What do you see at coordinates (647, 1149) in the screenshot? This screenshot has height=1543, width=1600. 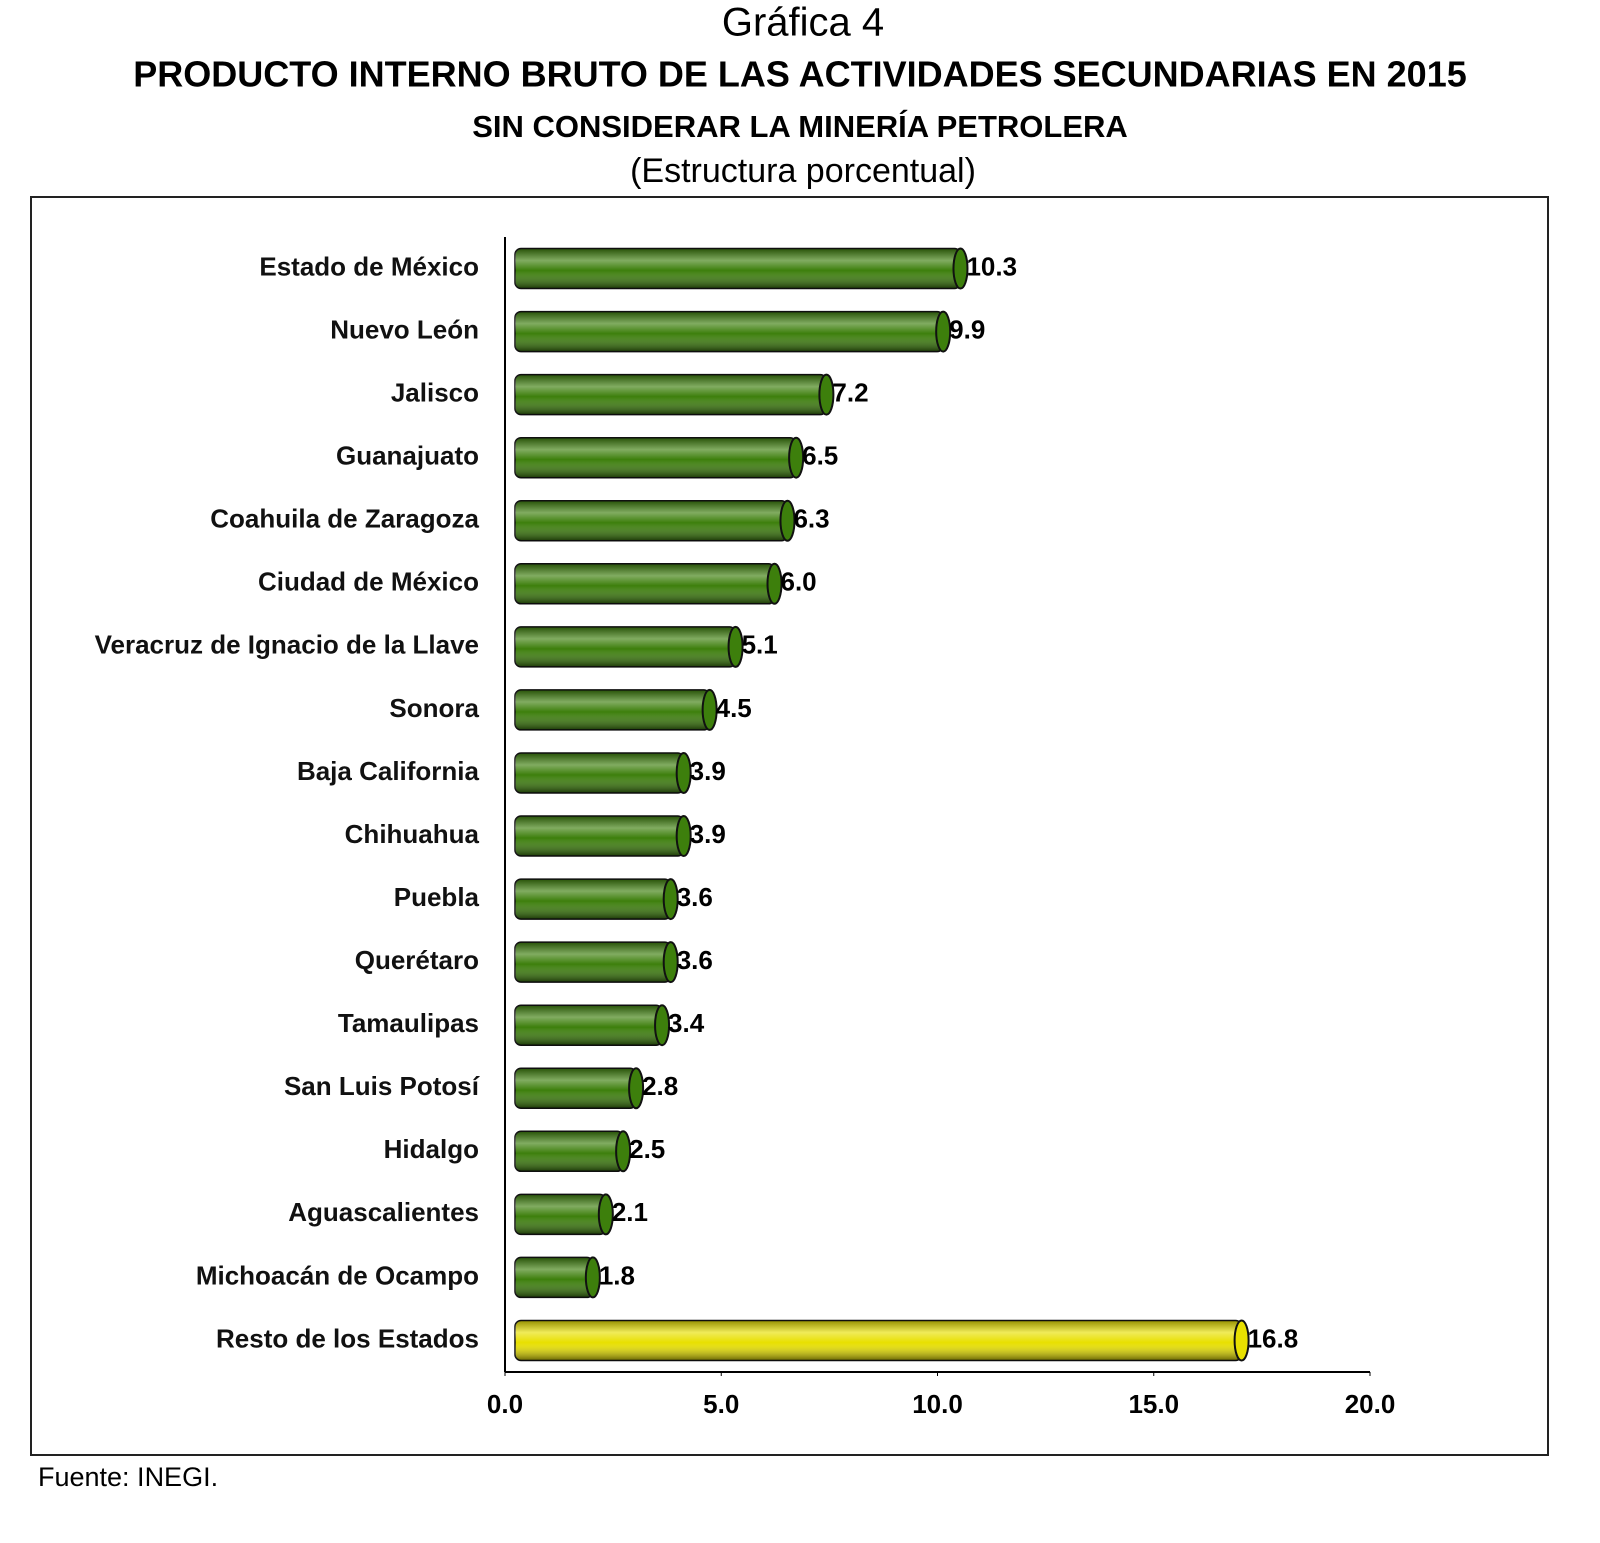 I see `data-label: 2.5` at bounding box center [647, 1149].